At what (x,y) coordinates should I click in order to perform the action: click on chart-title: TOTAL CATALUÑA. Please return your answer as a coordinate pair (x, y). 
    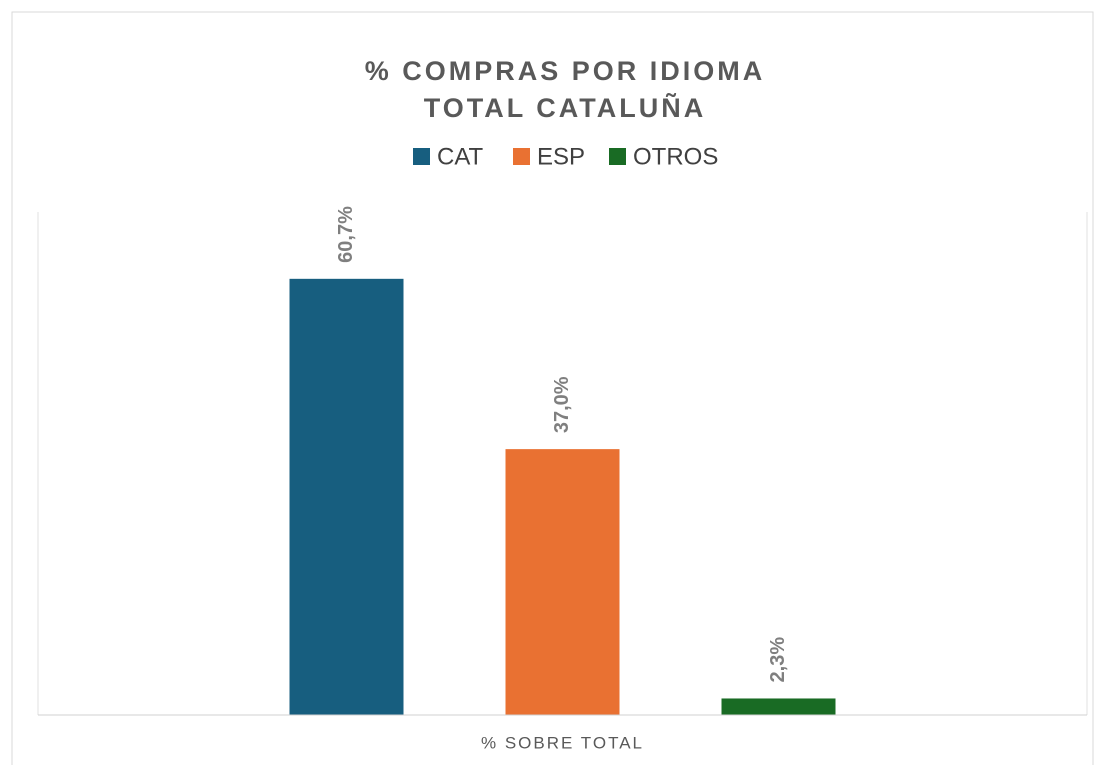
    Looking at the image, I should click on (565, 107).